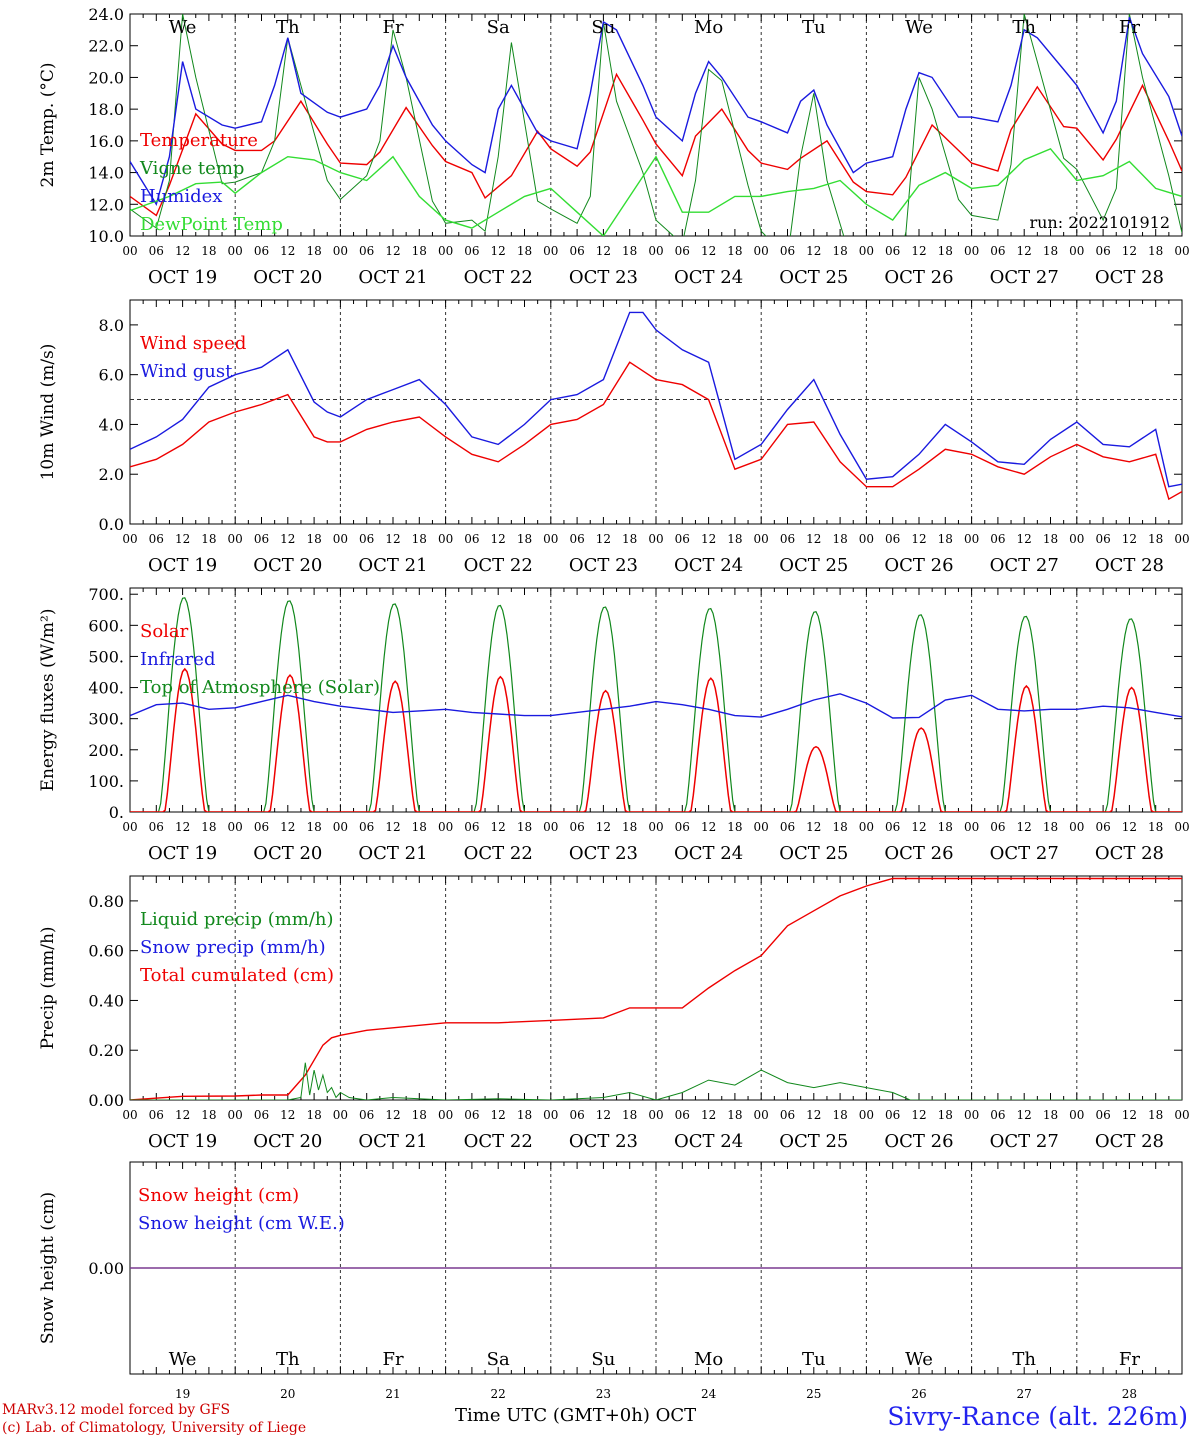 Image resolution: width=1194 pixels, height=1440 pixels. What do you see at coordinates (233, 947) in the screenshot?
I see `legend-entry: Snow precip (mm/h)` at bounding box center [233, 947].